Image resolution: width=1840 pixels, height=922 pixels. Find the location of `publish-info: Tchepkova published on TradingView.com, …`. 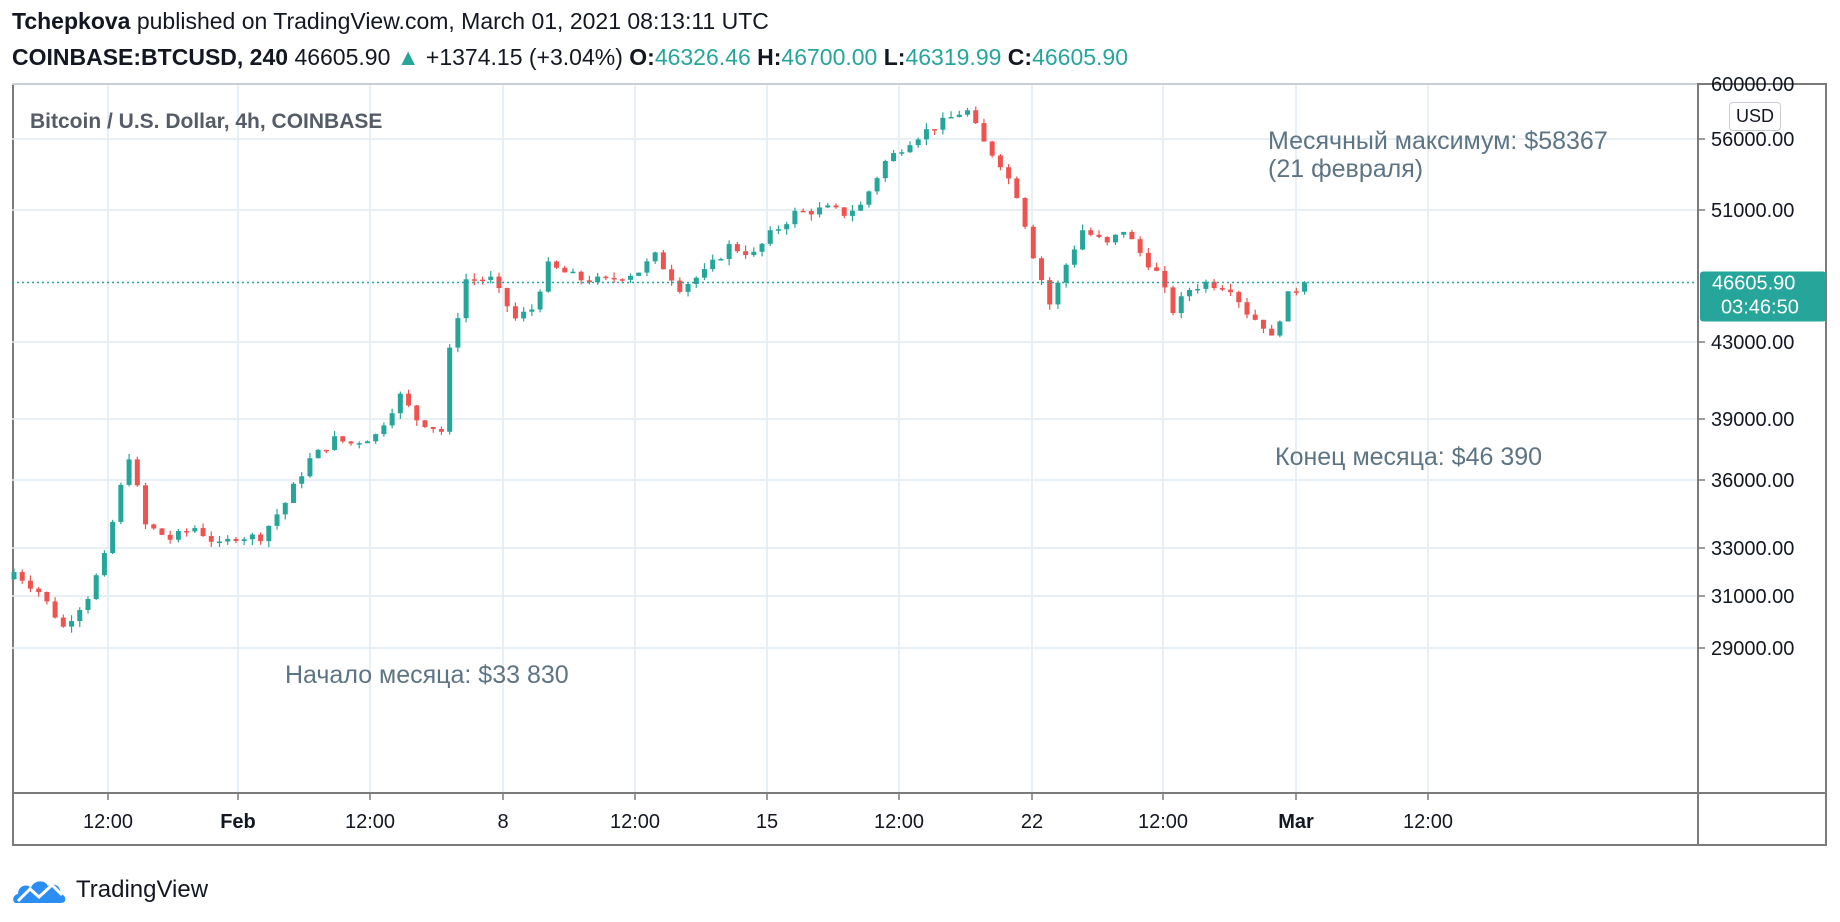

publish-info: Tchepkova published on TradingView.com, … is located at coordinates (390, 21).